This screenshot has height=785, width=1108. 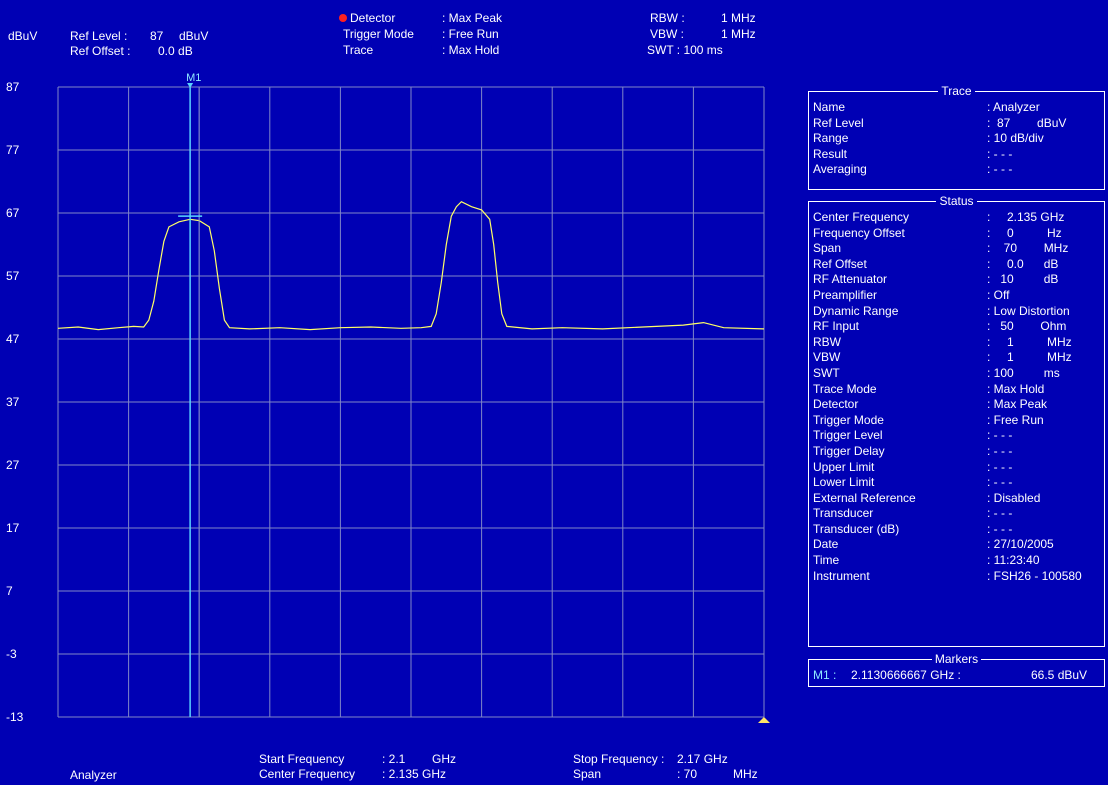 What do you see at coordinates (587, 774) in the screenshot?
I see `span-label: Span` at bounding box center [587, 774].